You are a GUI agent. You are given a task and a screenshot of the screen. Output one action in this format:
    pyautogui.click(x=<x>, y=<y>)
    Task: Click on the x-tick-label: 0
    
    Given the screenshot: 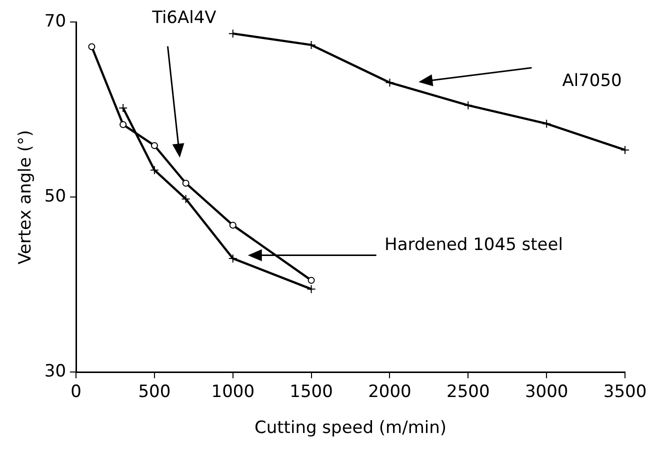 What is the action you would take?
    pyautogui.click(x=76, y=392)
    